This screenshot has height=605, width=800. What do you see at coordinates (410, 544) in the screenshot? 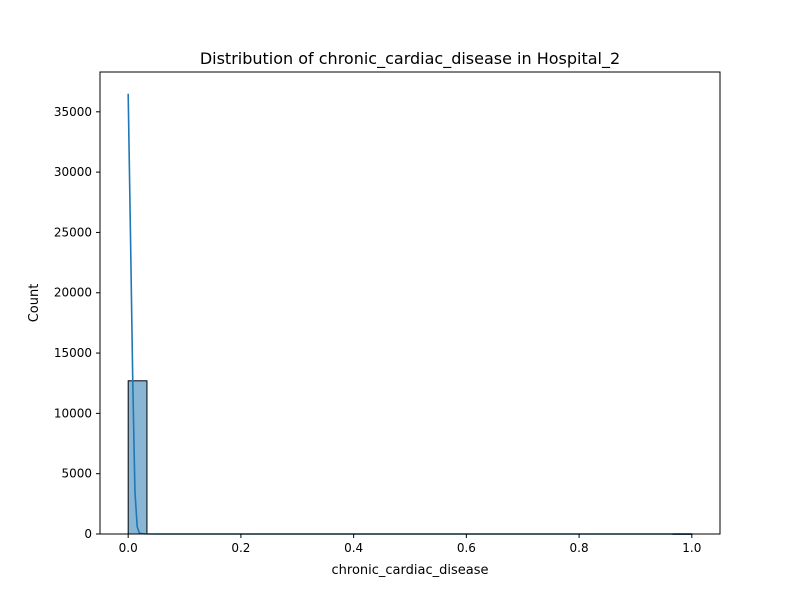
I see `x-axis: 0.0 0.2 0.4 0.6 0.8 1.0` at bounding box center [410, 544].